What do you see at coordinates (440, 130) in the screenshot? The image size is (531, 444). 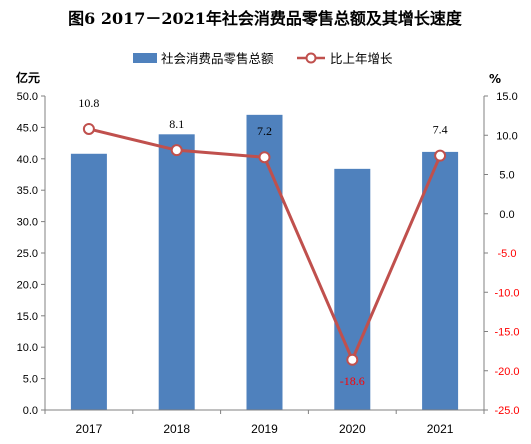 I see `growth-label-2021: 7.4` at bounding box center [440, 130].